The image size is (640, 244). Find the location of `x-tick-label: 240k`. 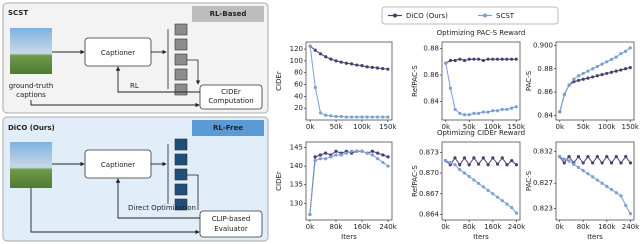

x-tick-label: 240k is located at coordinates (631, 227).